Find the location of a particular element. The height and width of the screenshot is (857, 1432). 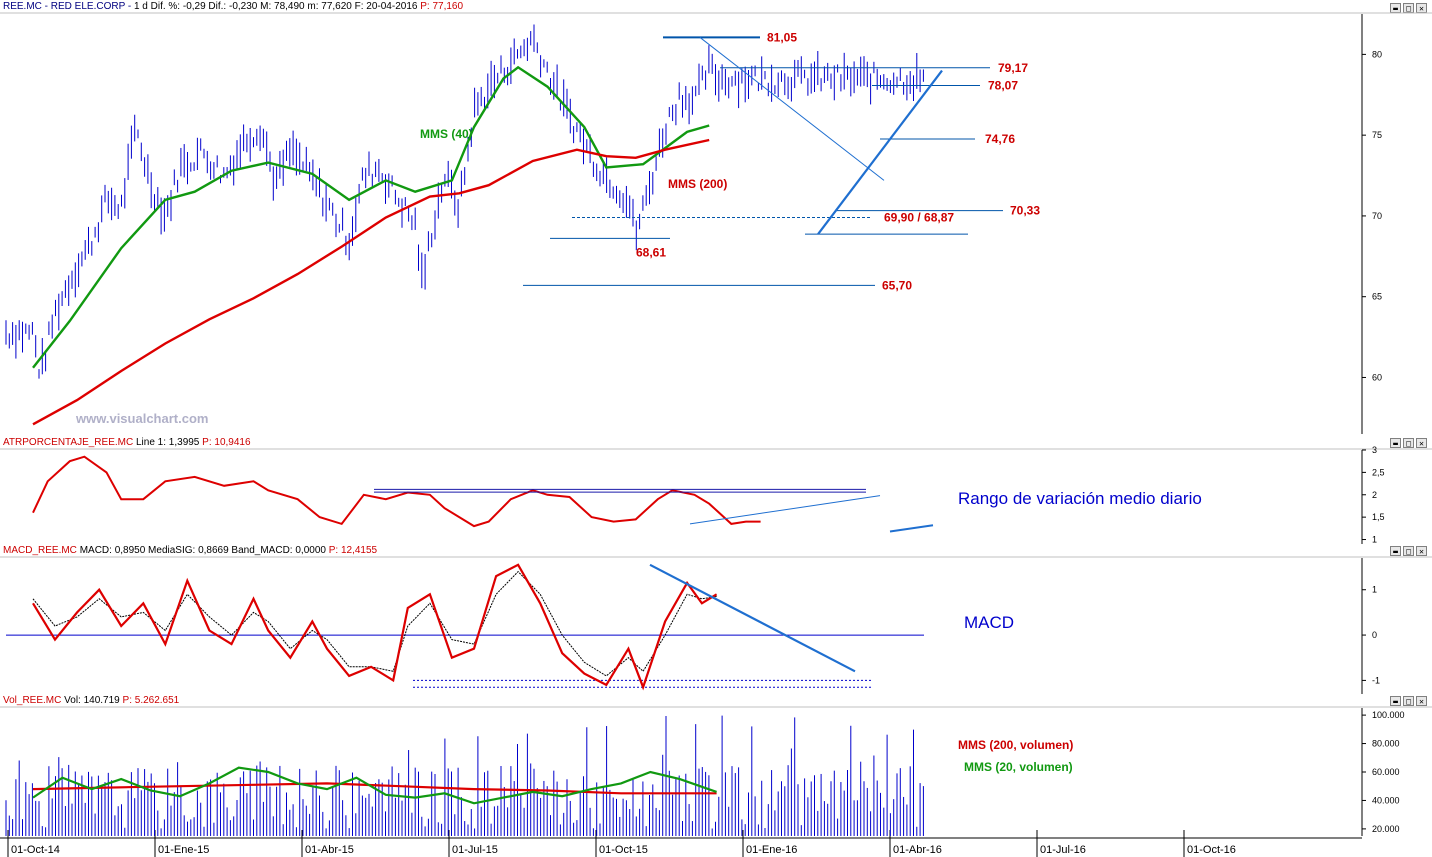

x-tick-label: 01-Ene-16 is located at coordinates (771, 850).